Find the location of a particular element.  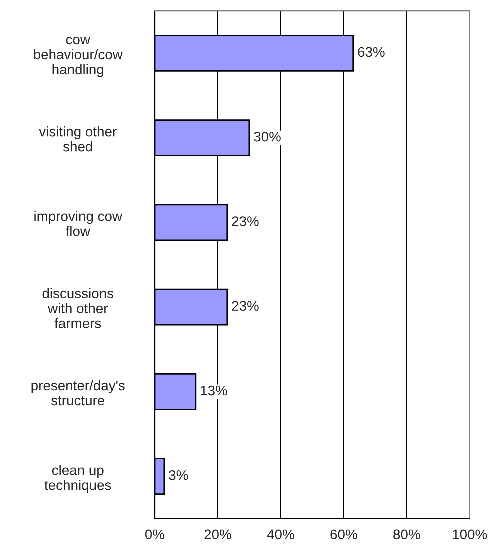

data-label: 63% is located at coordinates (371, 52).